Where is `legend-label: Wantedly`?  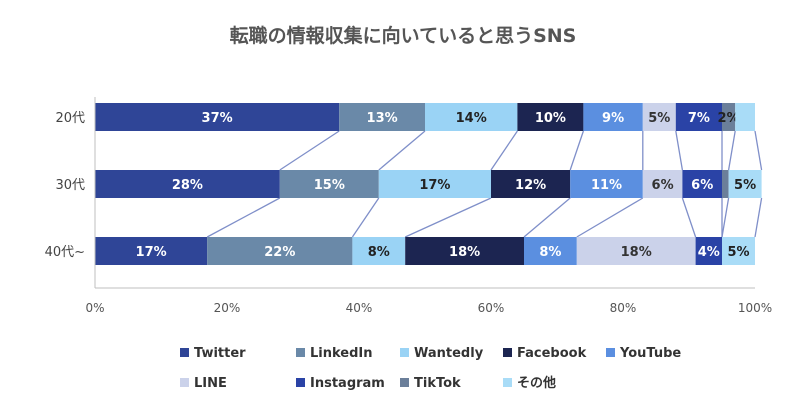 legend-label: Wantedly is located at coordinates (449, 353).